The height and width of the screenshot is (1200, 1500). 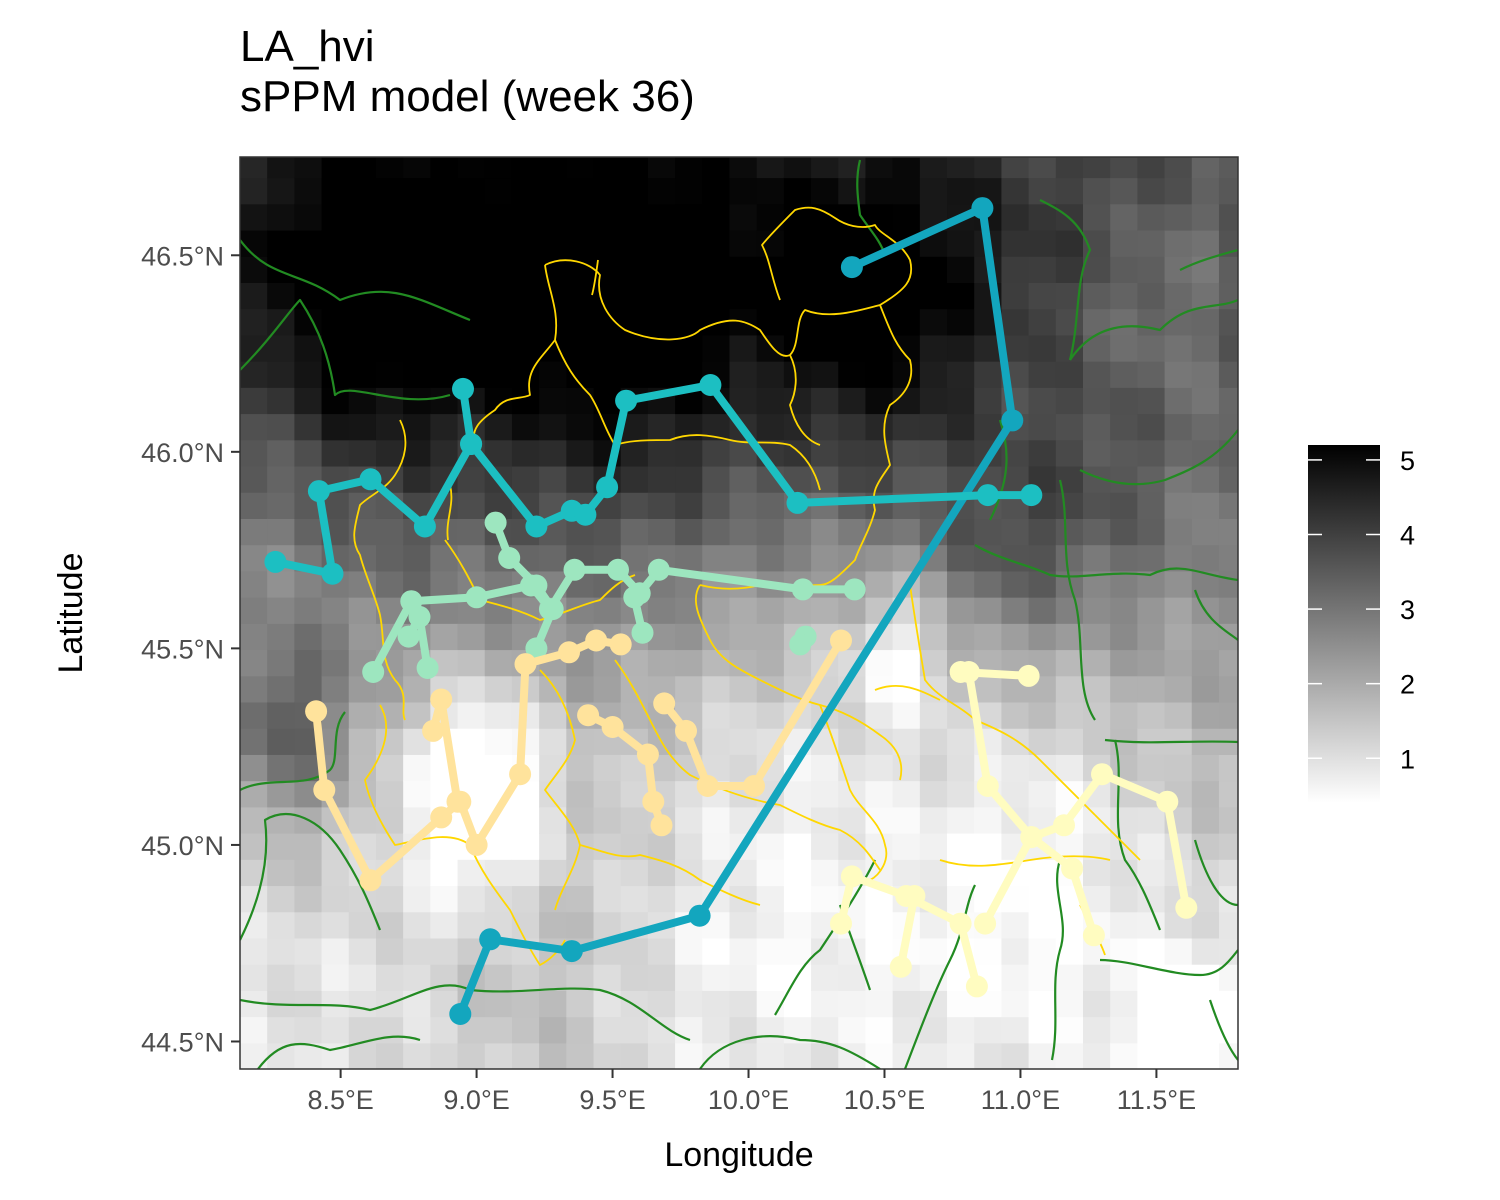 What do you see at coordinates (907, 693) in the screenshot?
I see `district-border` at bounding box center [907, 693].